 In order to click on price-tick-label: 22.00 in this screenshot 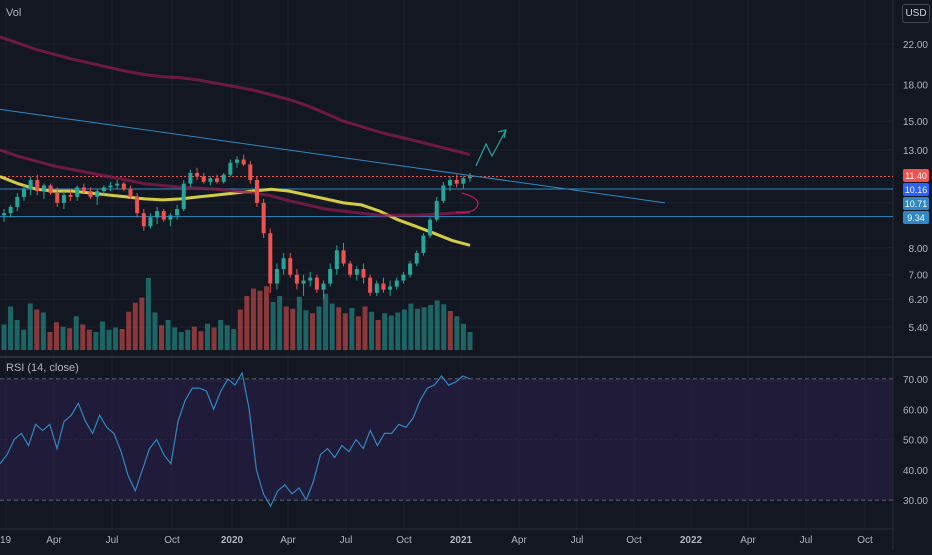, I will do `click(915, 45)`.